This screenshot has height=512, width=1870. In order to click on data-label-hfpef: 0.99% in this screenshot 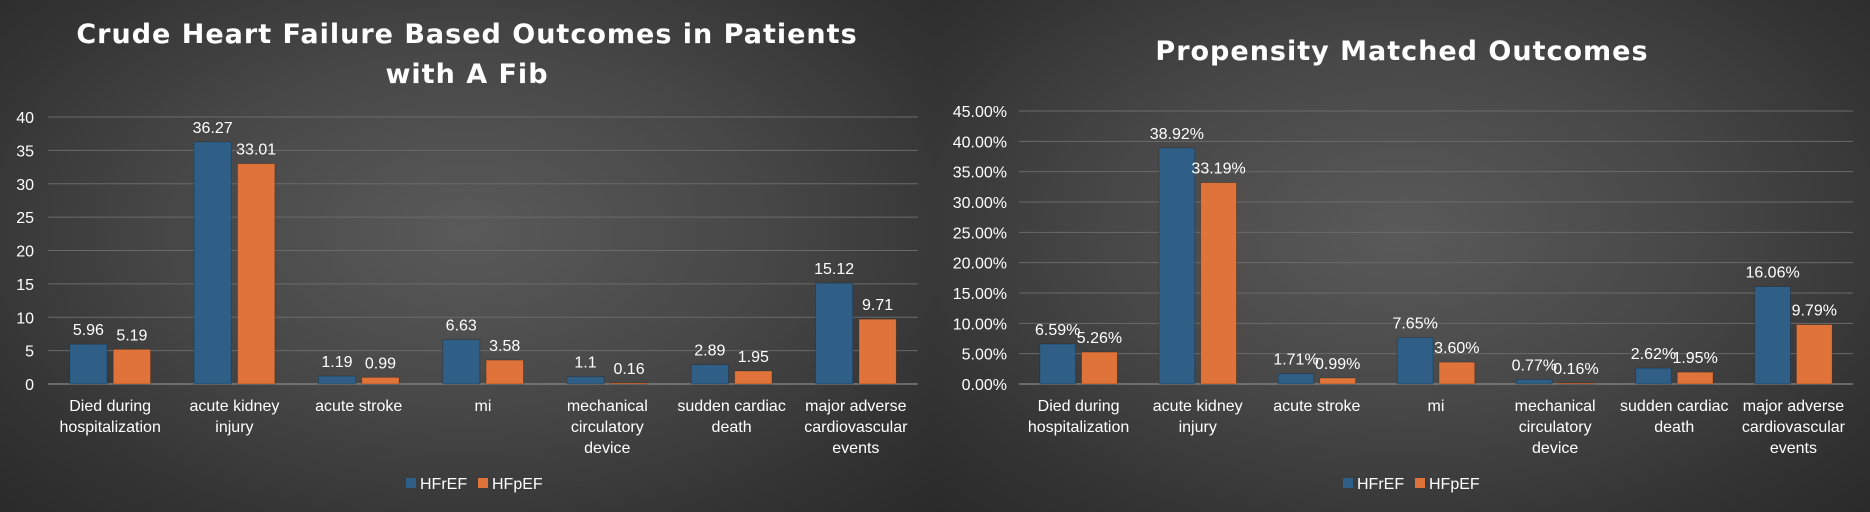, I will do `click(1337, 364)`.